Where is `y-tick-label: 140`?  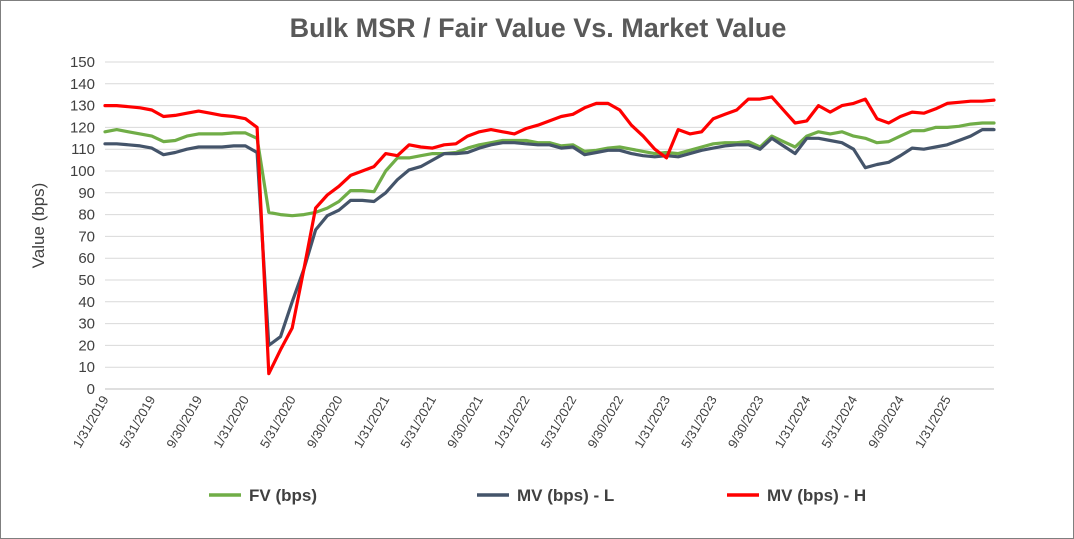
y-tick-label: 140 is located at coordinates (82, 84).